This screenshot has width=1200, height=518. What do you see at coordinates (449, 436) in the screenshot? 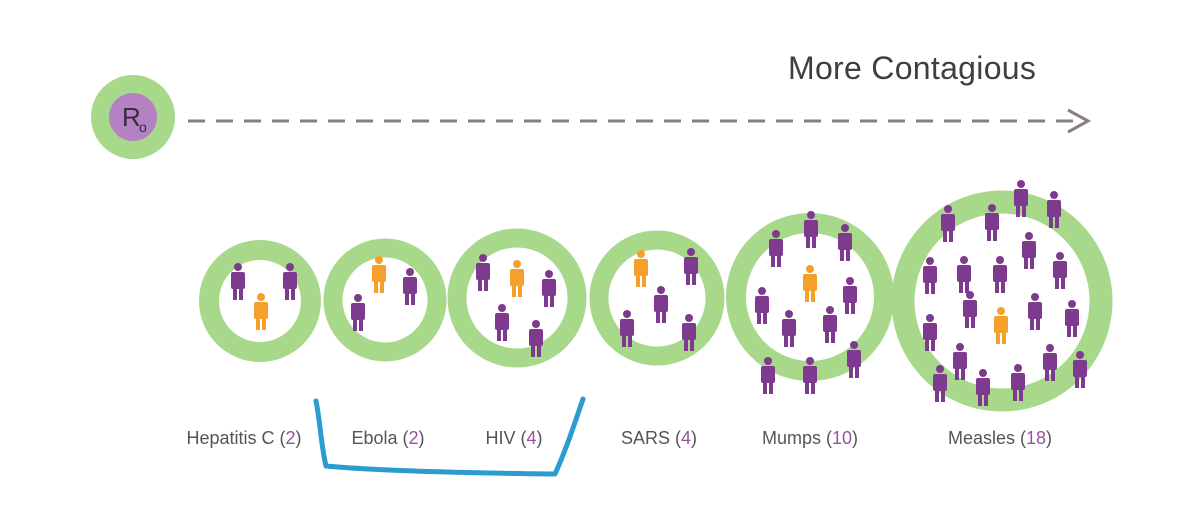
I see `highlight-bracket-annotation` at bounding box center [449, 436].